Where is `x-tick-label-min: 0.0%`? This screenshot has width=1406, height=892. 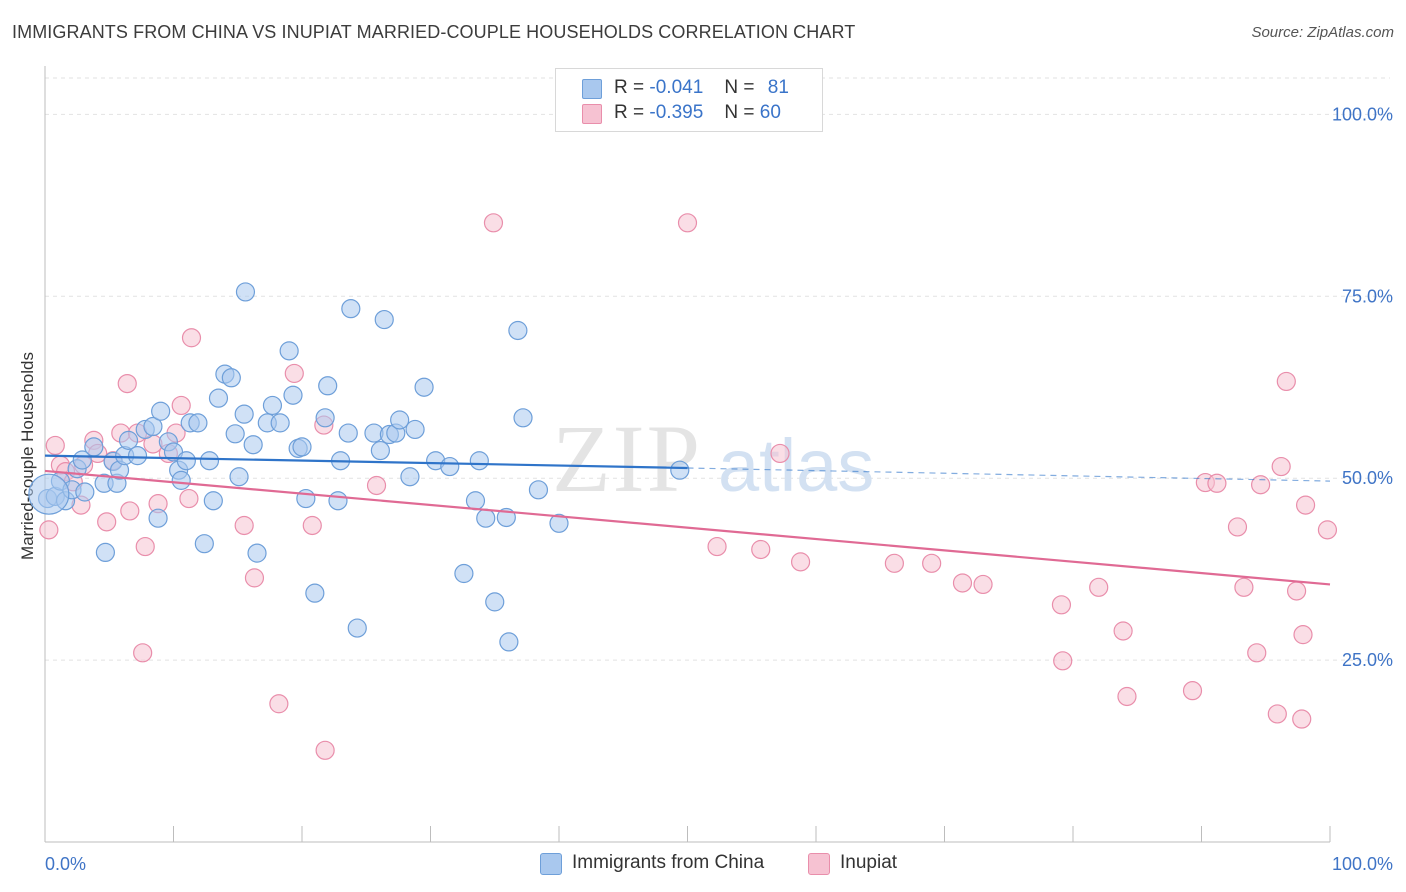 x-tick-label-min: 0.0% is located at coordinates (65, 864).